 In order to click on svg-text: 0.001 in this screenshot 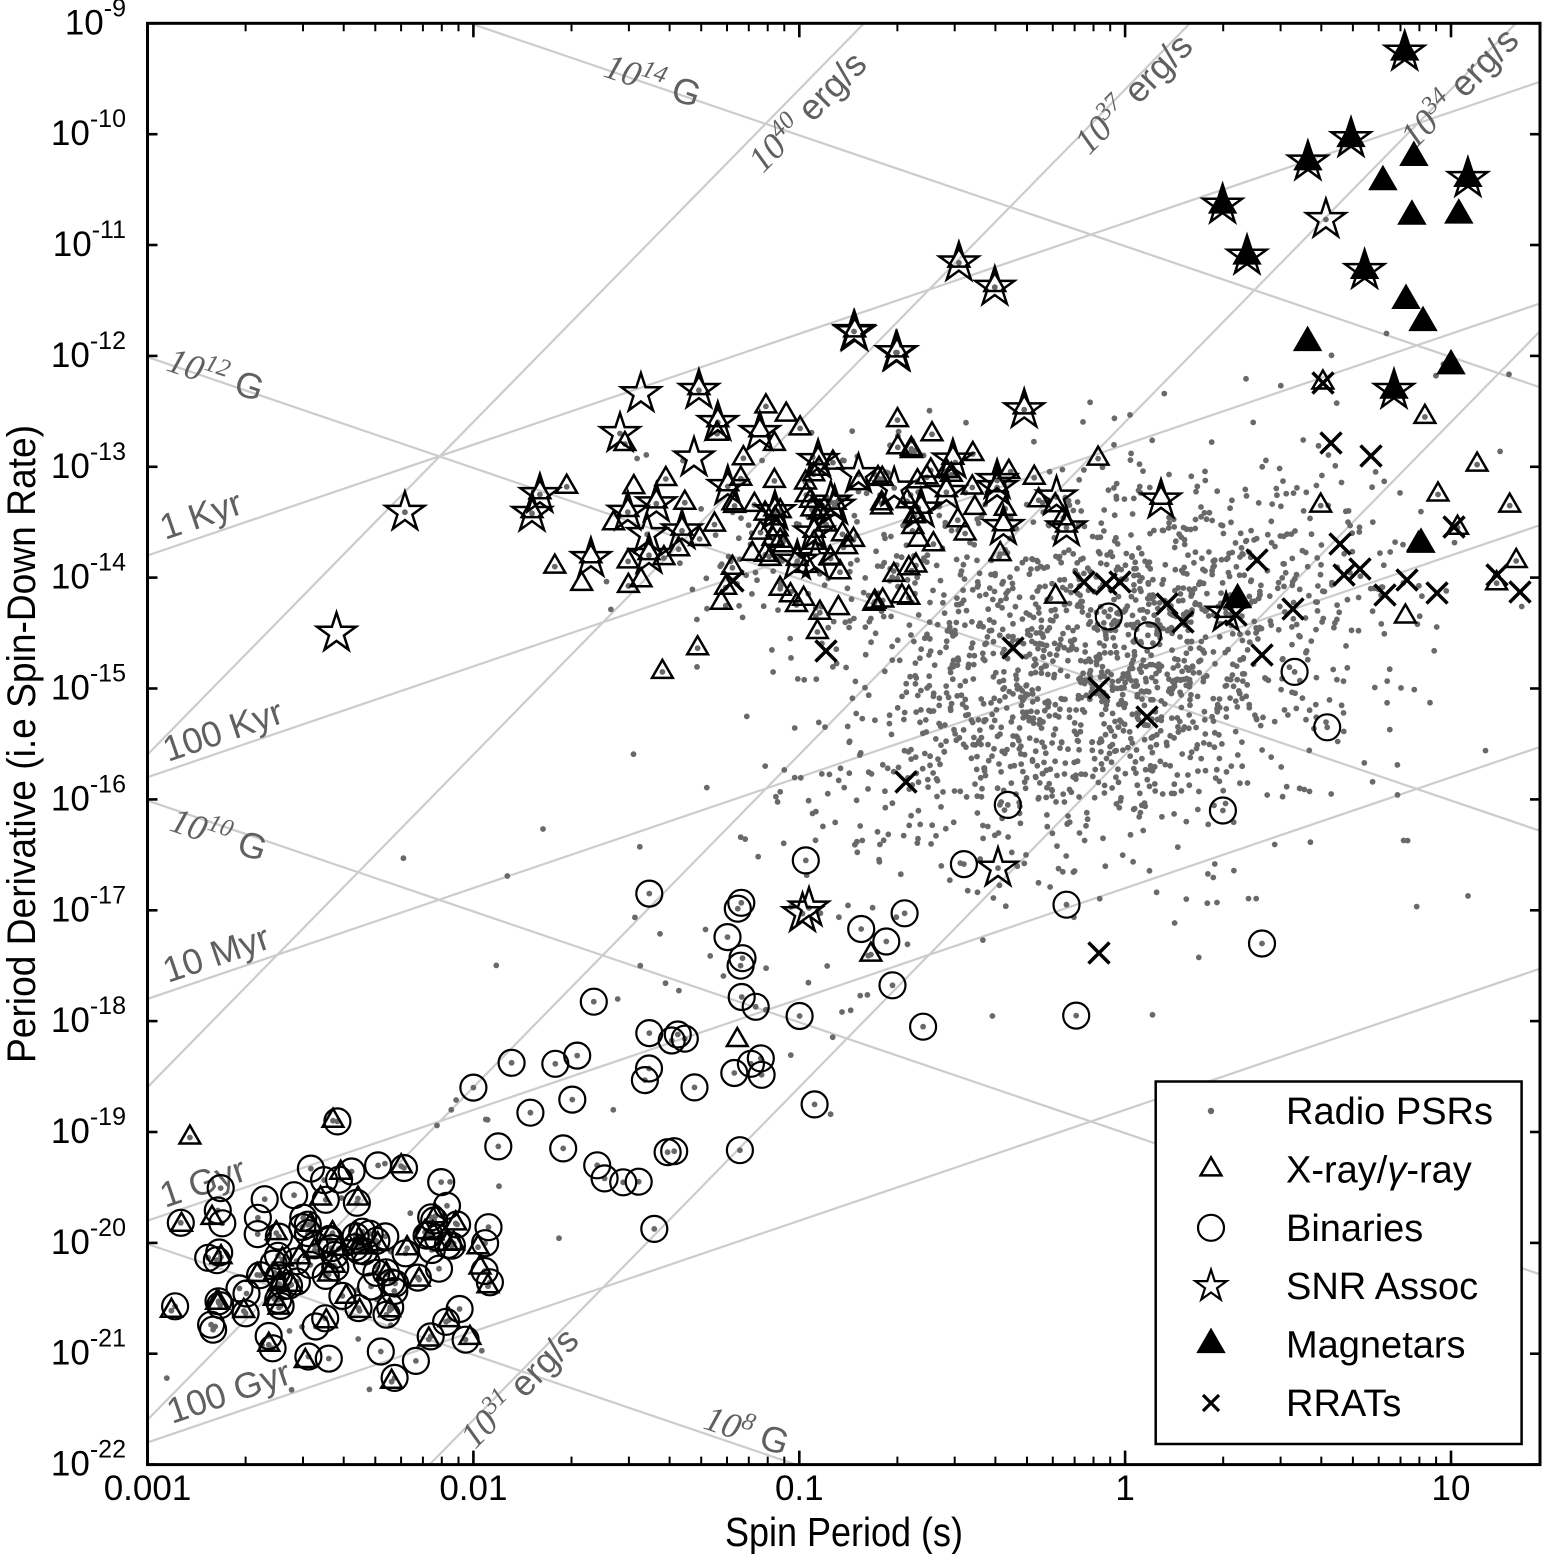, I will do `click(148, 1488)`.